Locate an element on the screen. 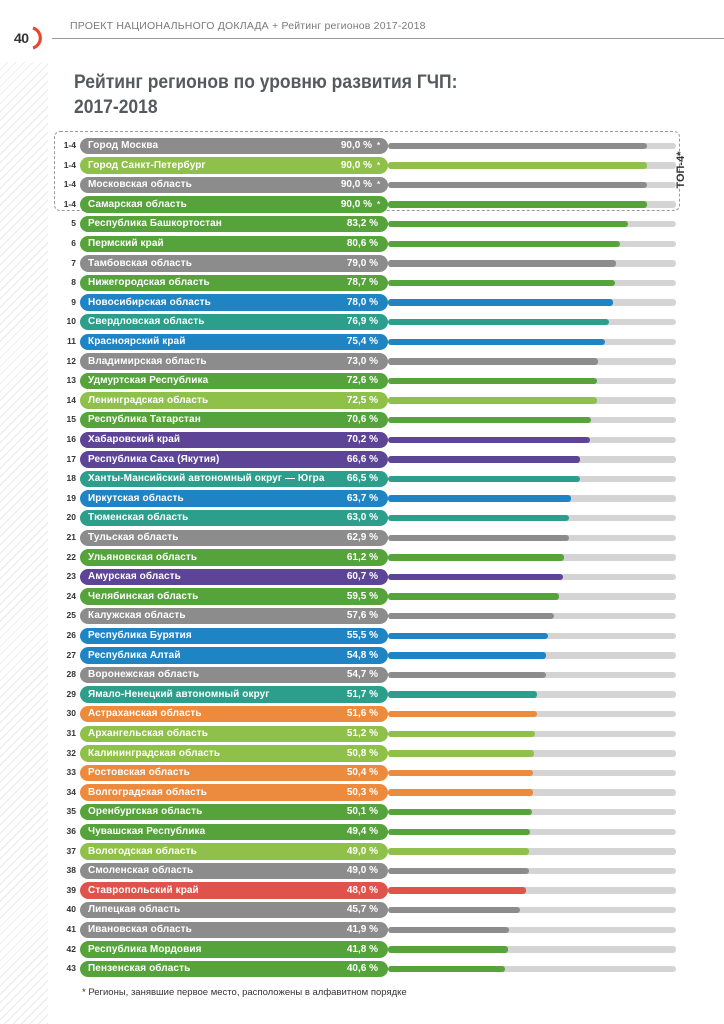  value-label: 78,7 % is located at coordinates (362, 283).